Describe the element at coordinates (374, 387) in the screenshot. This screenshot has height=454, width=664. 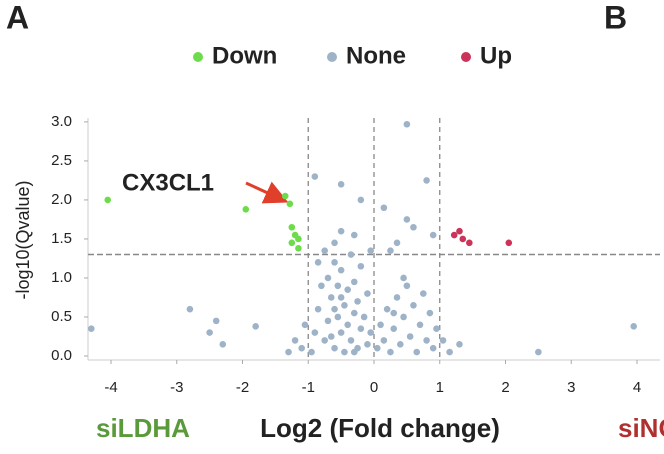
I see `x-tick-label: 0` at that location.